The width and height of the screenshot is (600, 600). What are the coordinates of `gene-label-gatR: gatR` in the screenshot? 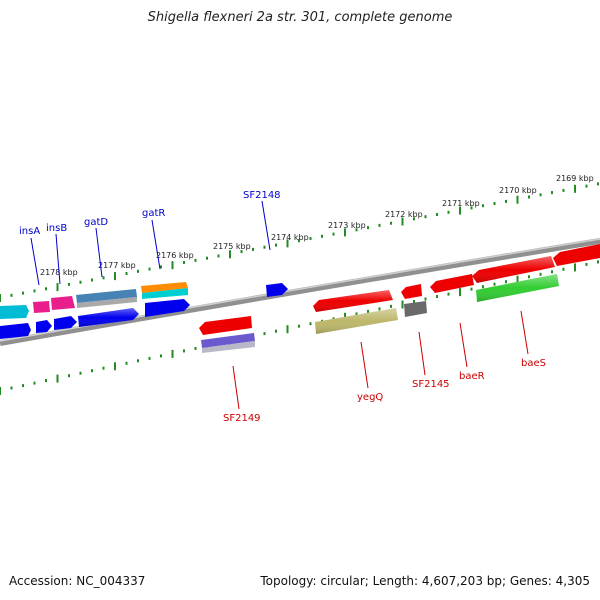 It's located at (153, 213).